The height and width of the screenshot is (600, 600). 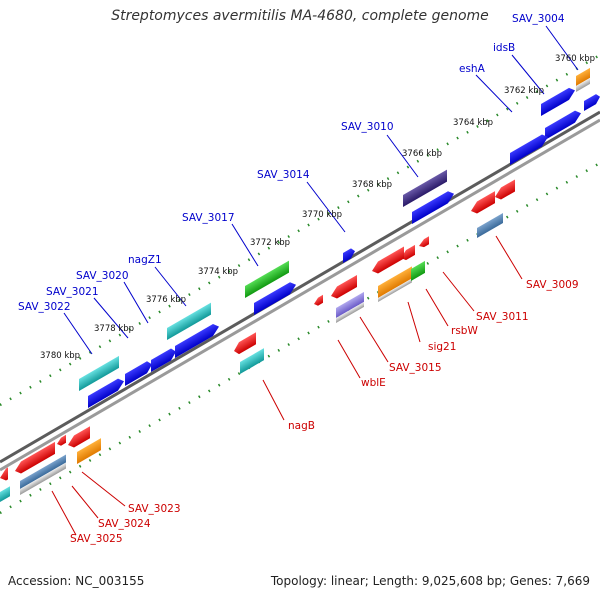 I want to click on gene-SAV_3023b, so click(x=79, y=438).